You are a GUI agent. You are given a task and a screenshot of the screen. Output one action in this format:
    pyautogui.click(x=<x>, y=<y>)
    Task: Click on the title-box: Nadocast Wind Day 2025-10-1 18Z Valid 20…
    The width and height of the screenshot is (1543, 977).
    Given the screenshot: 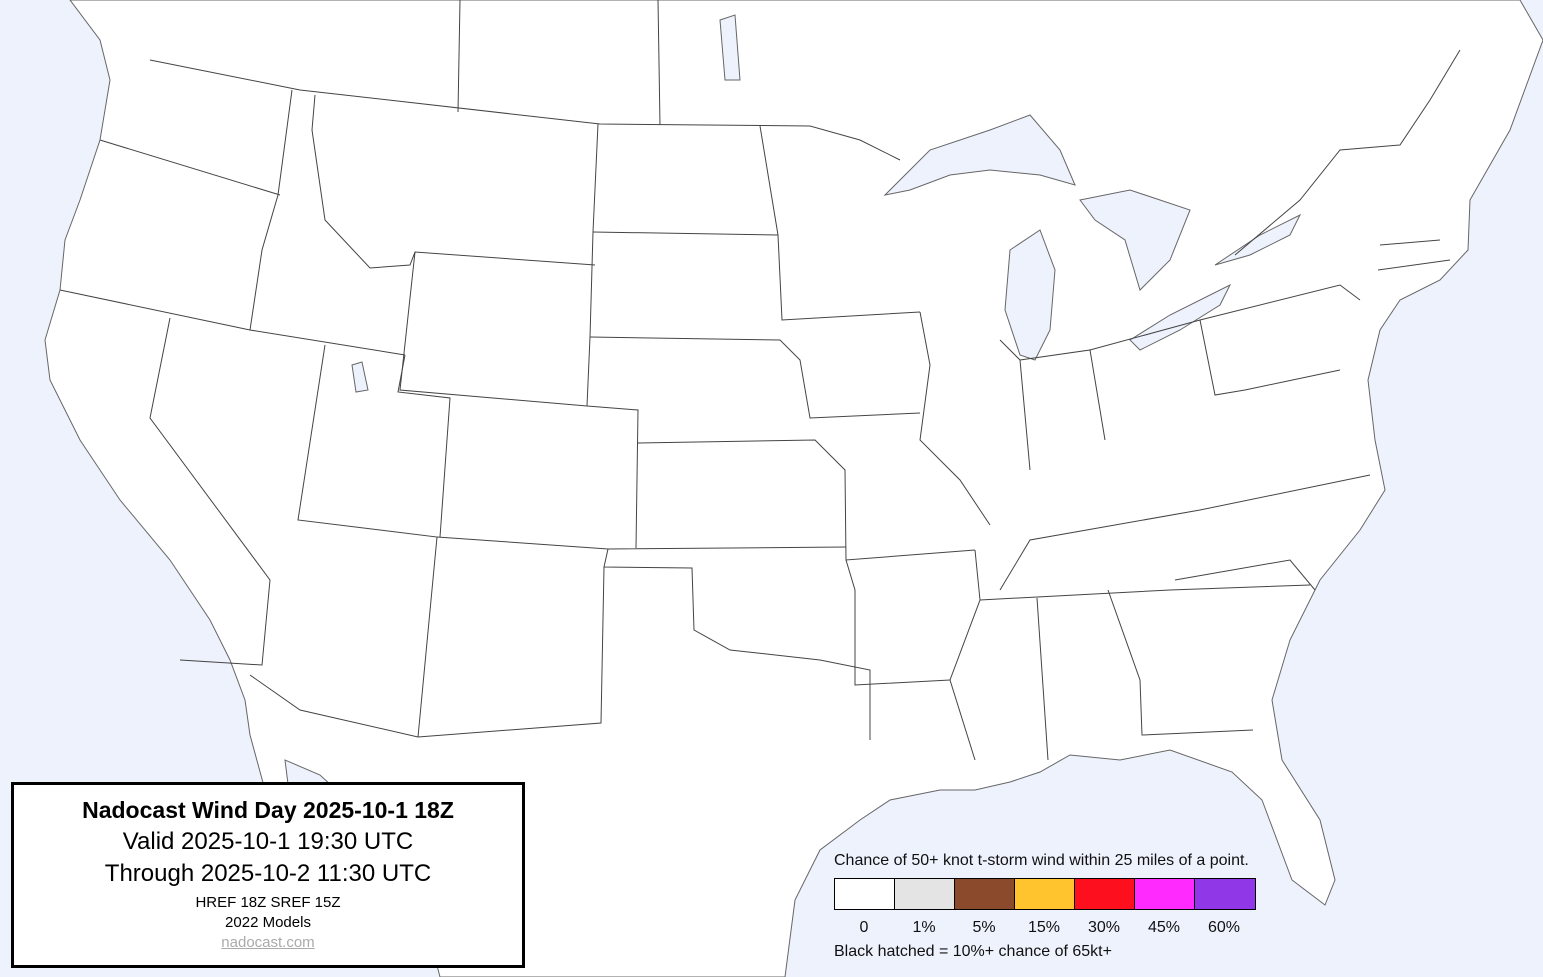 What is the action you would take?
    pyautogui.click(x=268, y=875)
    